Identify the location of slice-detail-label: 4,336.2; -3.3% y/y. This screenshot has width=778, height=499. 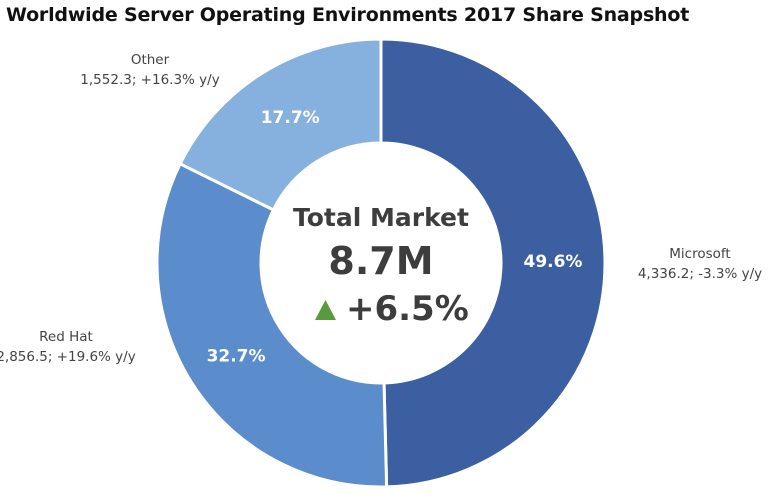
(700, 274).